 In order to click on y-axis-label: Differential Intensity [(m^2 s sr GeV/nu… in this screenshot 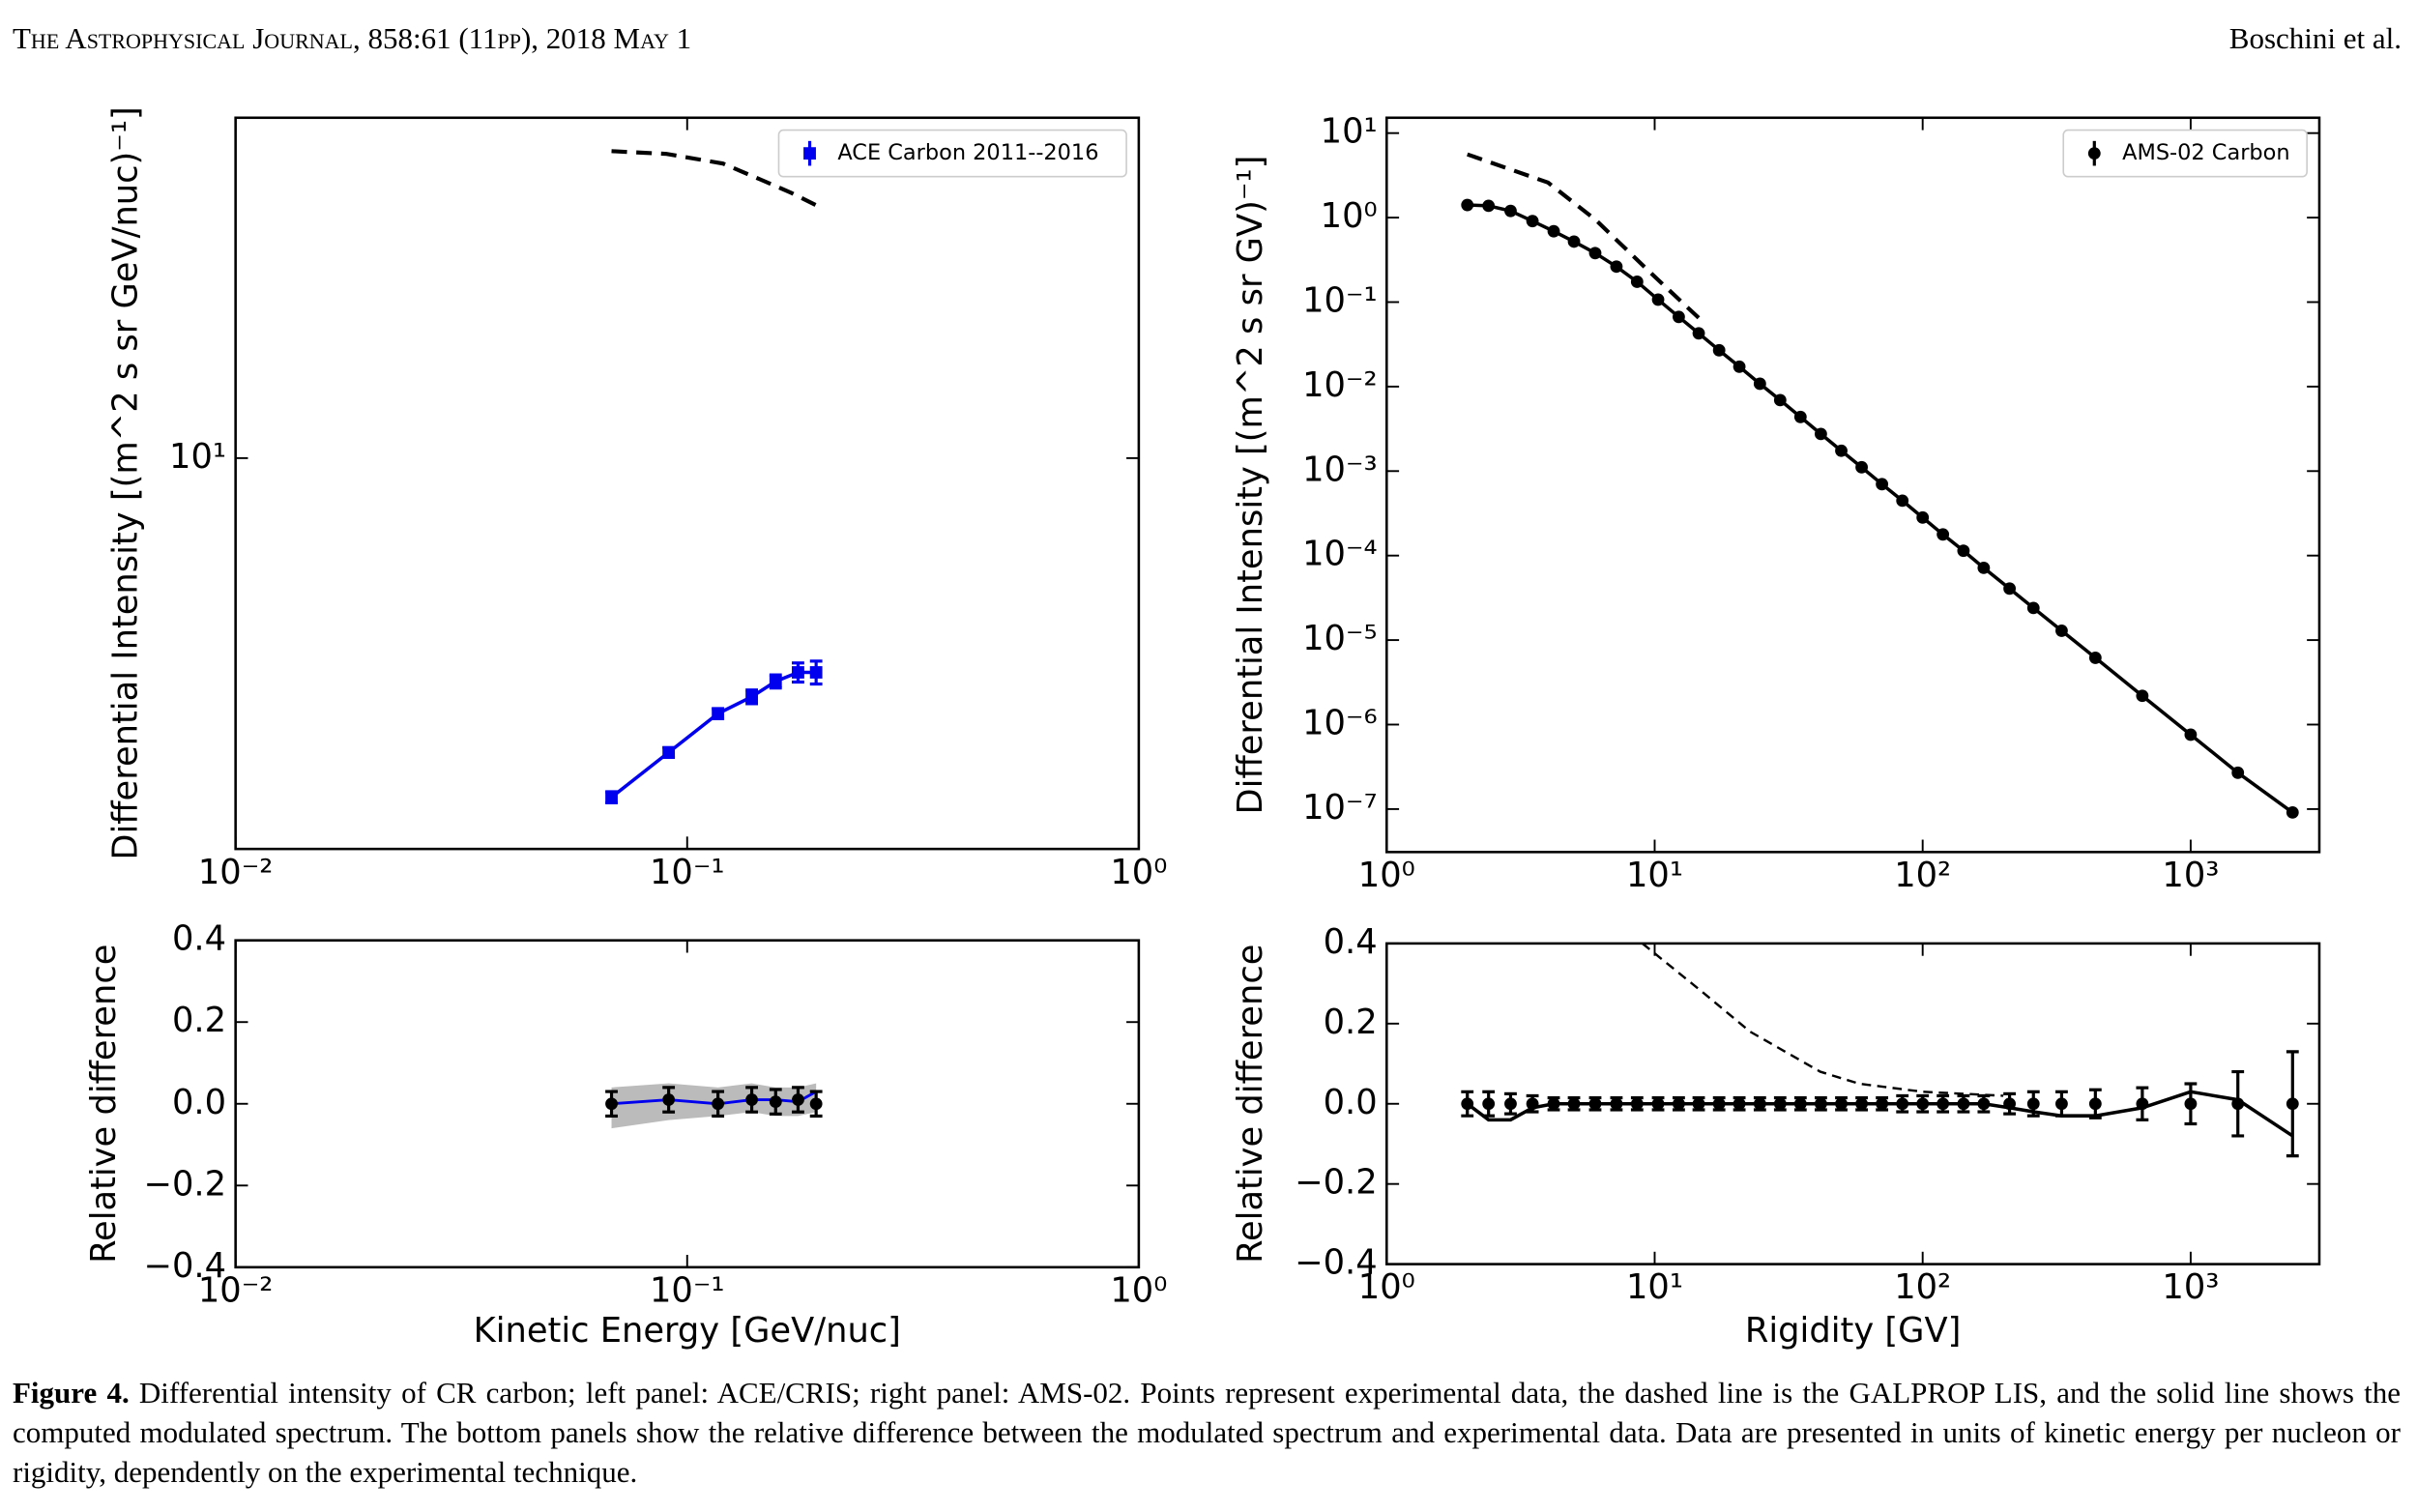, I will do `click(125, 482)`.